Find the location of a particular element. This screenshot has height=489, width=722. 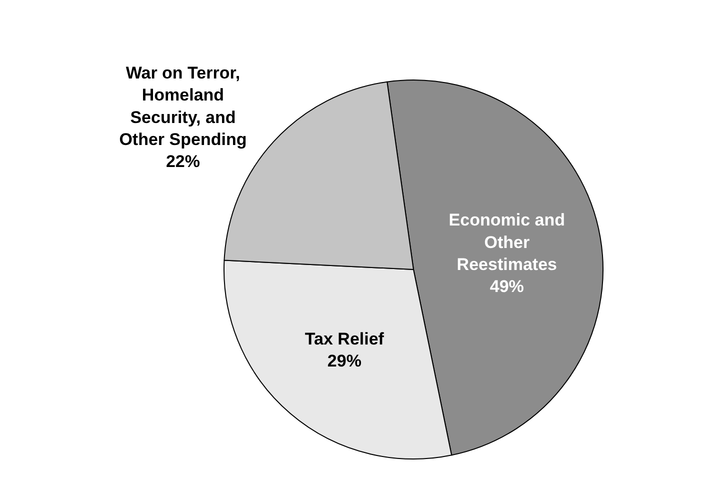

data-label: 22% is located at coordinates (183, 162).